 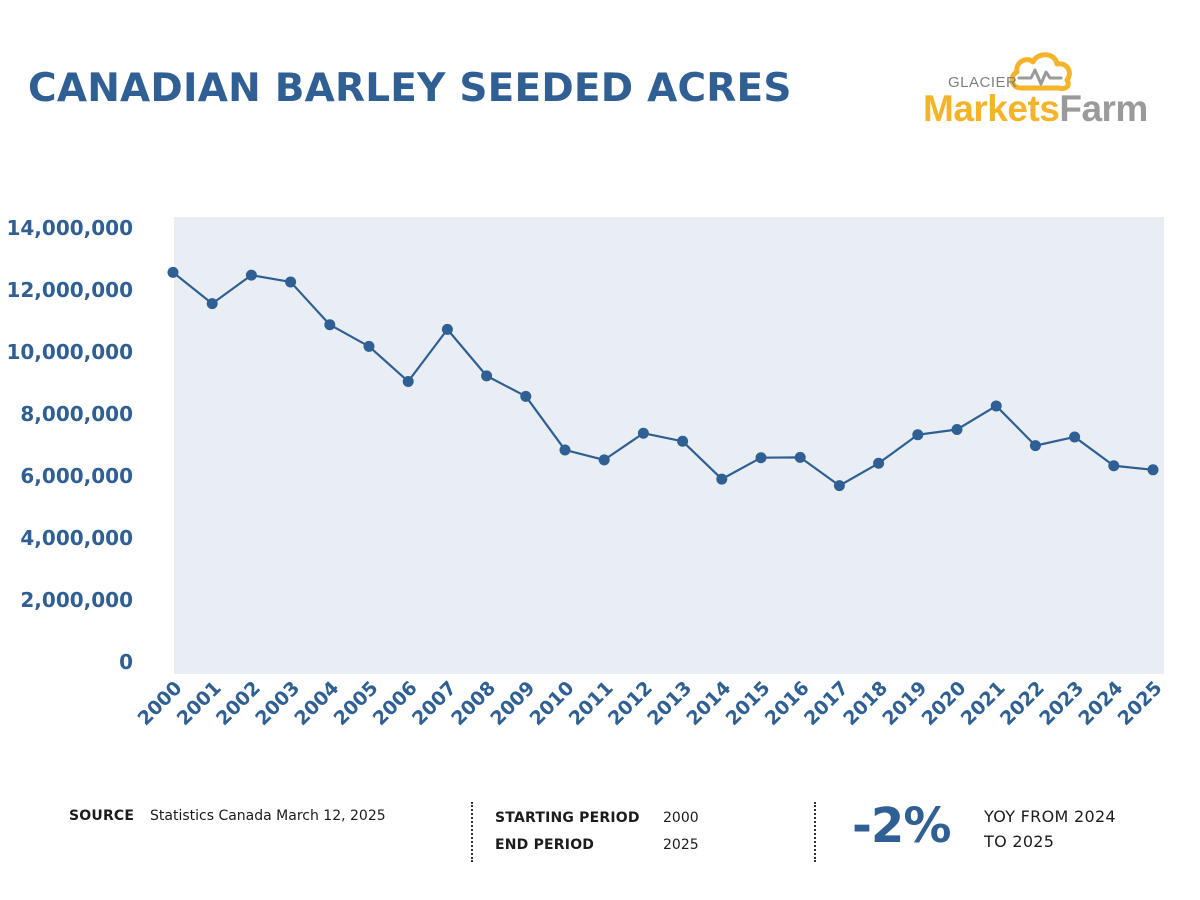 I want to click on x-tick-label: 2020, so click(x=944, y=703).